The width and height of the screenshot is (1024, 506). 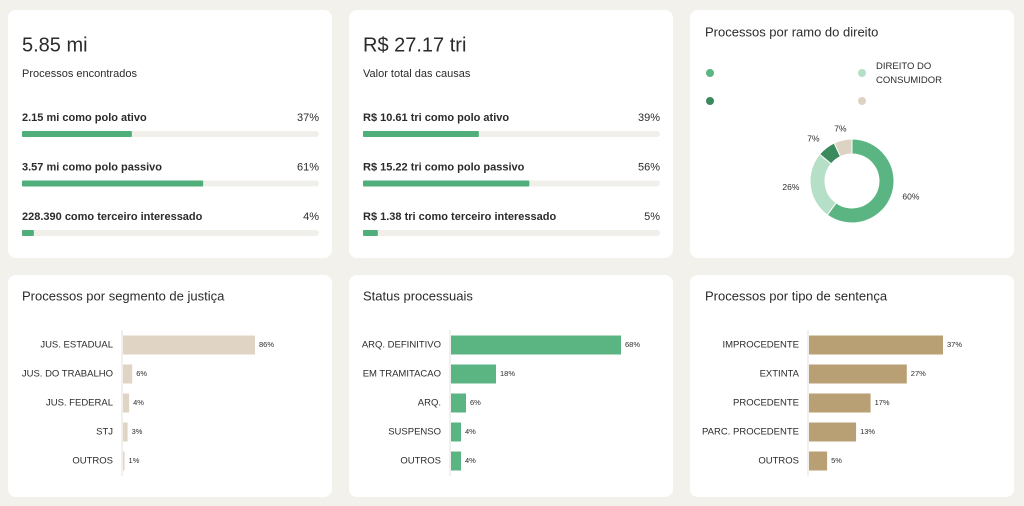 What do you see at coordinates (414, 45) in the screenshot?
I see `headline: R$ 27.17 tri` at bounding box center [414, 45].